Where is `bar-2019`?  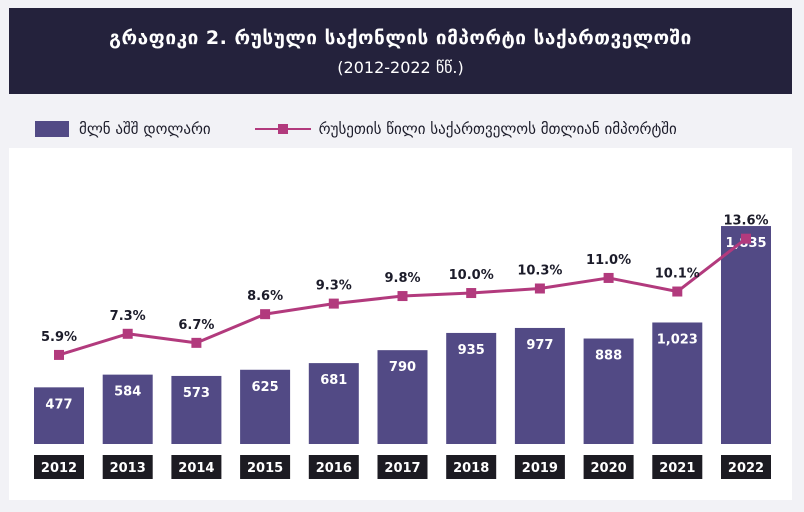
bar-2019 is located at coordinates (539, 385).